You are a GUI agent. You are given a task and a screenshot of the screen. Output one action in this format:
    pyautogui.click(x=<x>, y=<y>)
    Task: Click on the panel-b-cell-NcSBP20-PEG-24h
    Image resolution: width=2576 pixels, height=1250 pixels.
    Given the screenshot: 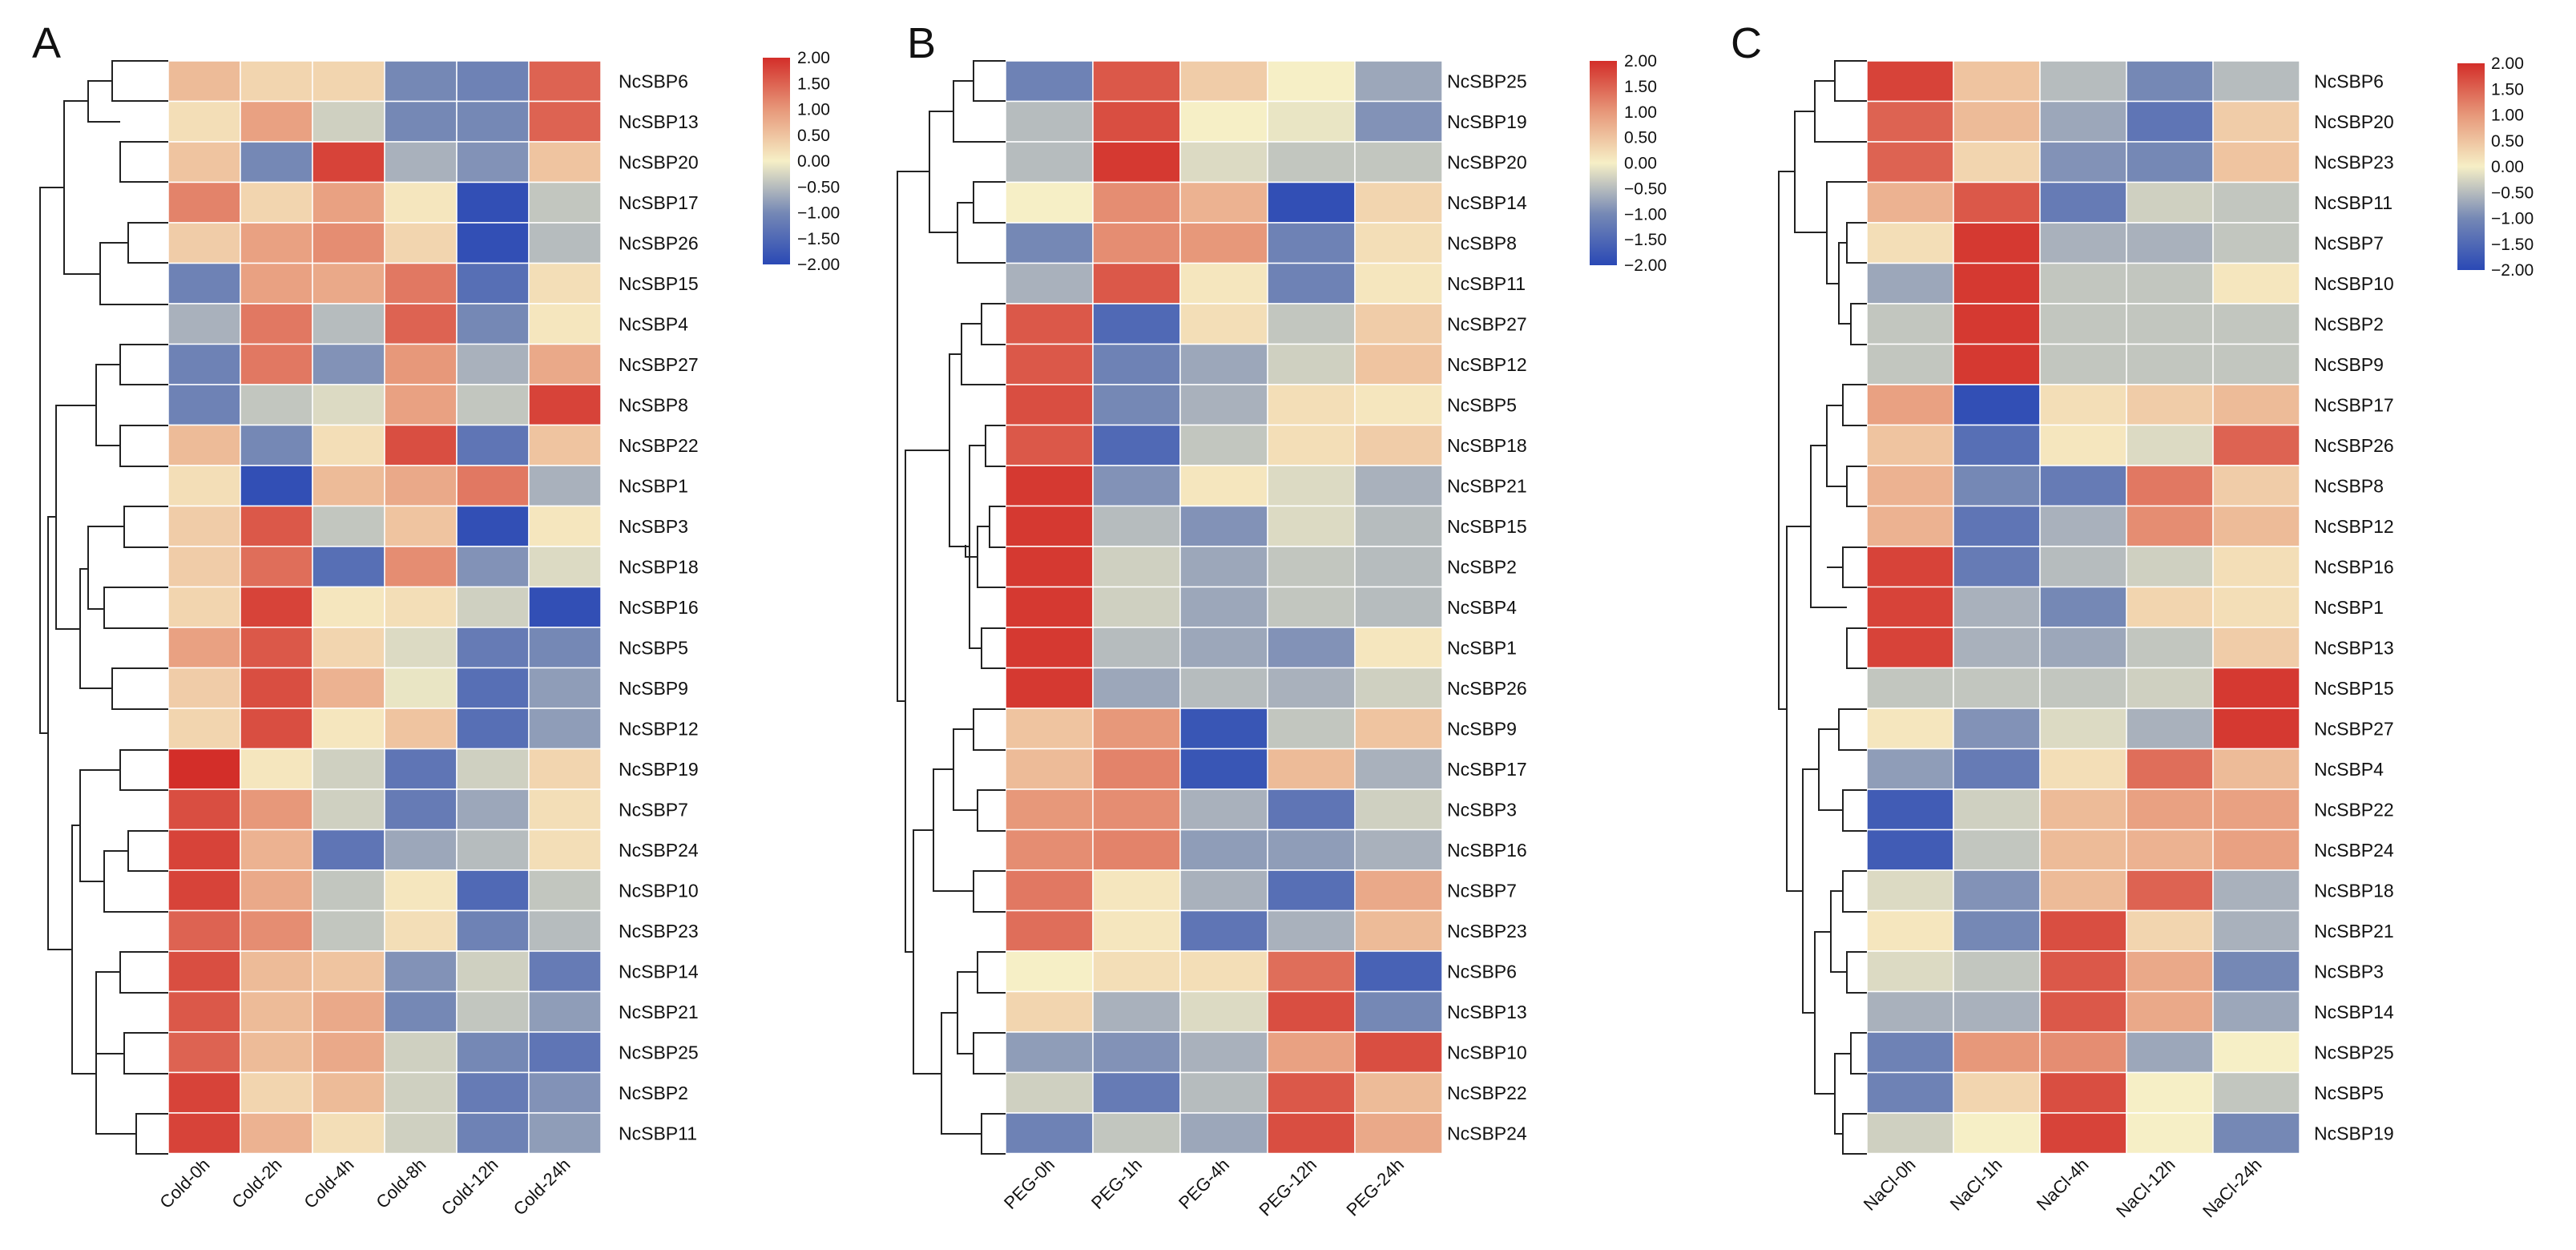 What is the action you would take?
    pyautogui.click(x=1398, y=162)
    